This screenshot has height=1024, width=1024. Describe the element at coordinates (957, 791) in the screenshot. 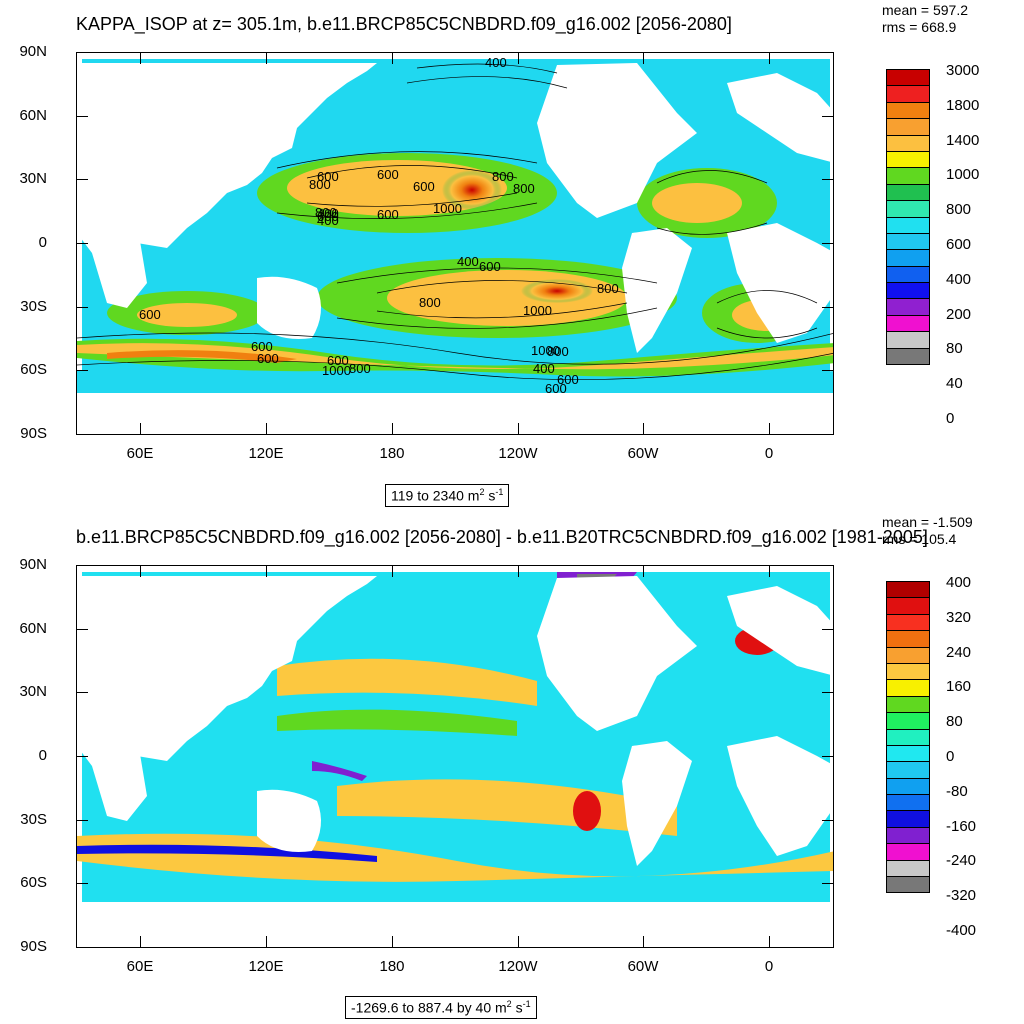

I see `colorbar-label: -80` at that location.